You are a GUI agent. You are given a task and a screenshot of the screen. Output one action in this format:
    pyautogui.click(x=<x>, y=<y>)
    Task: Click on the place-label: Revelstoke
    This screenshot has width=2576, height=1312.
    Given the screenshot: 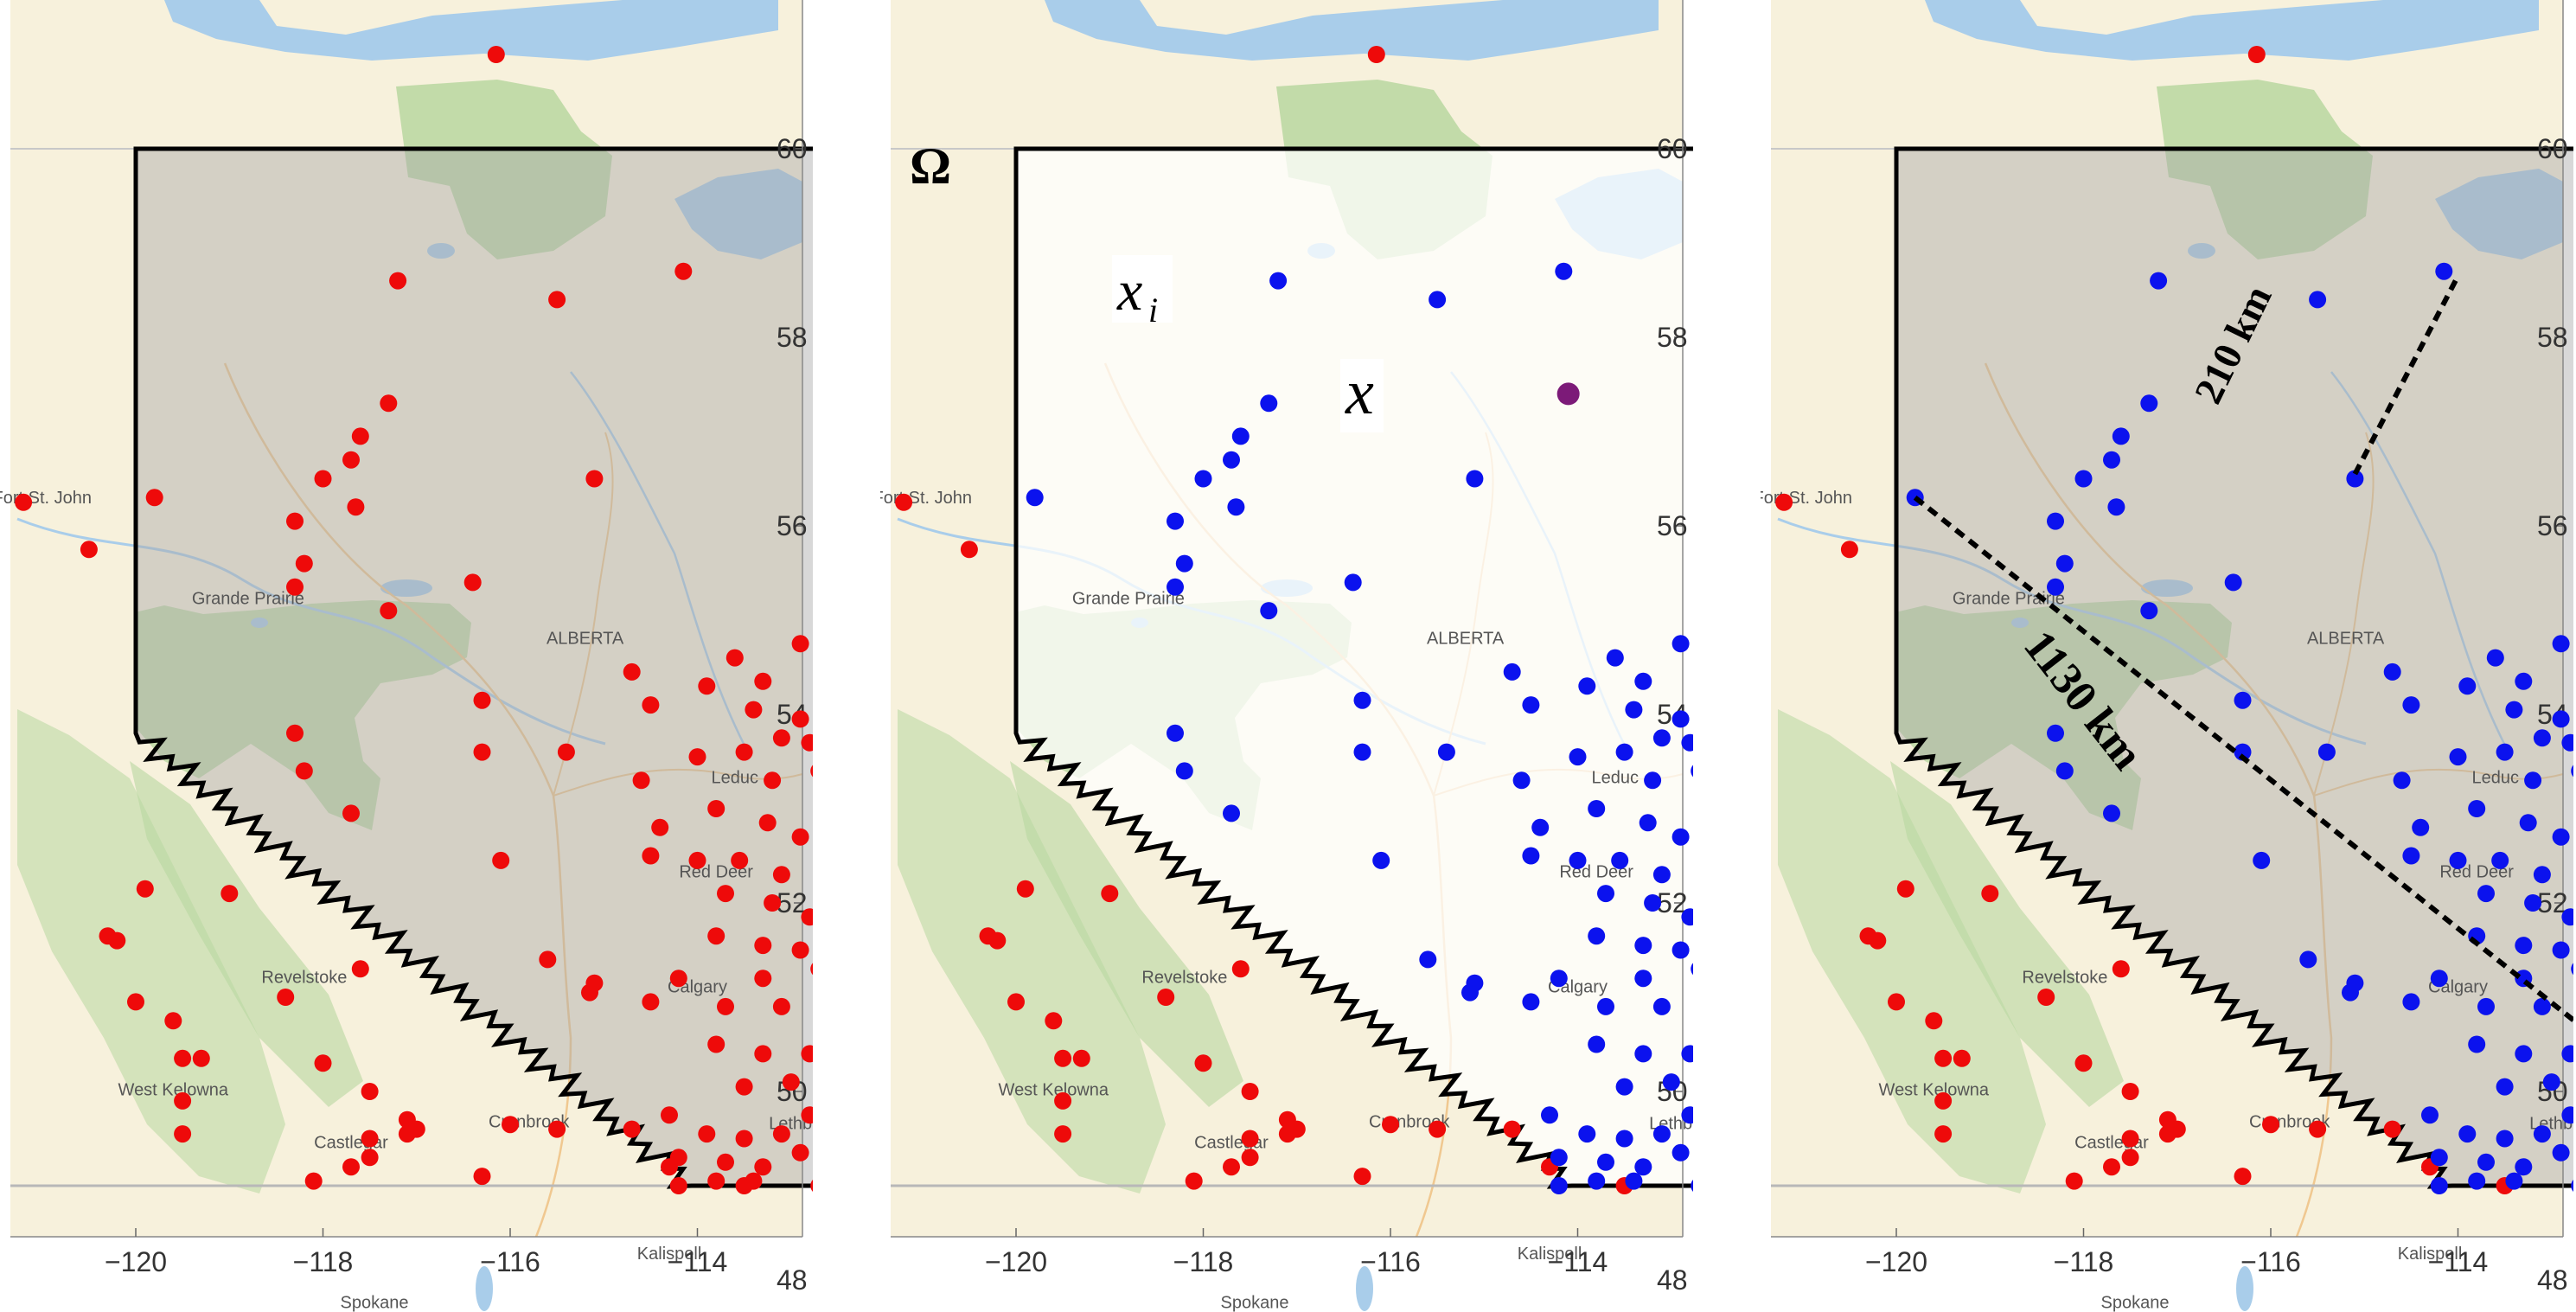 What is the action you would take?
    pyautogui.click(x=304, y=978)
    